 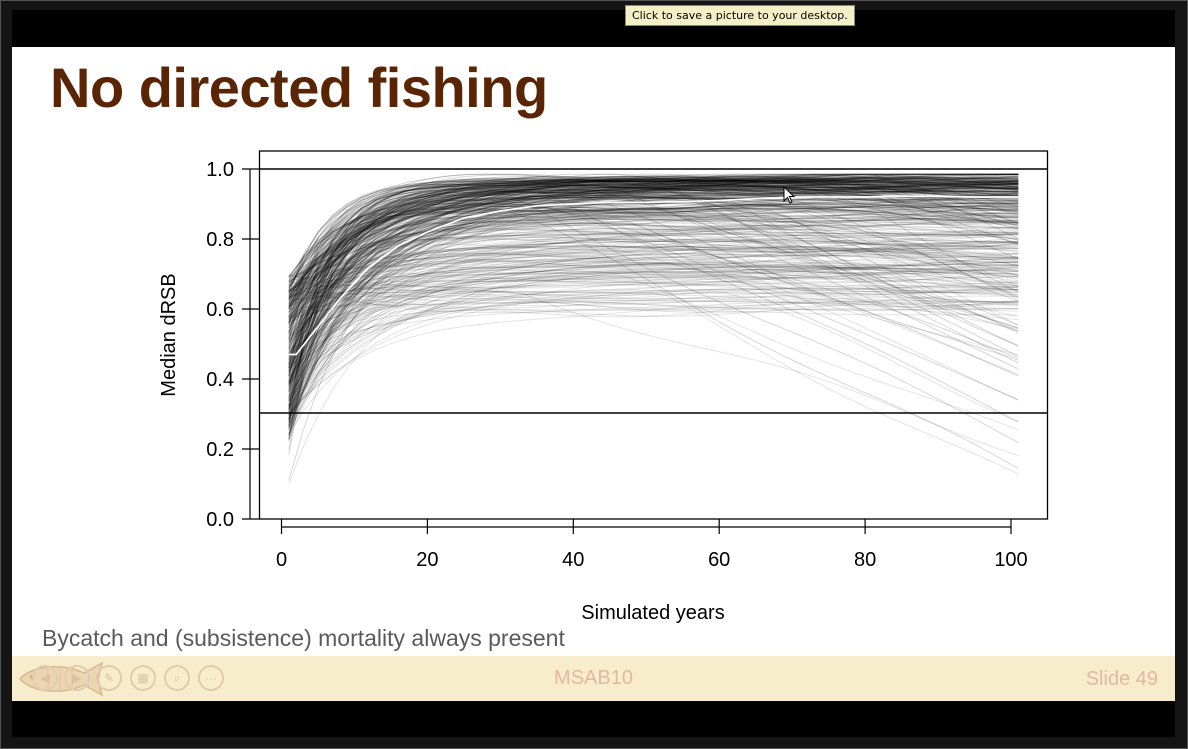 I want to click on prev-icon: ◀, so click(x=45, y=678).